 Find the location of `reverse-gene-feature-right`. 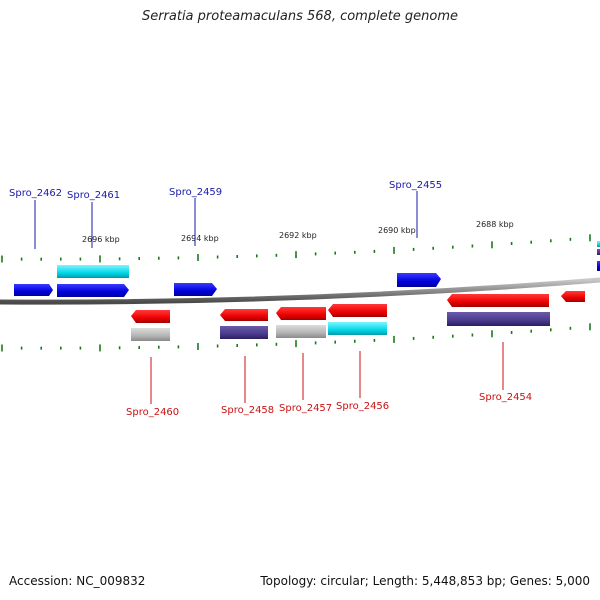

reverse-gene-feature-right is located at coordinates (573, 296).